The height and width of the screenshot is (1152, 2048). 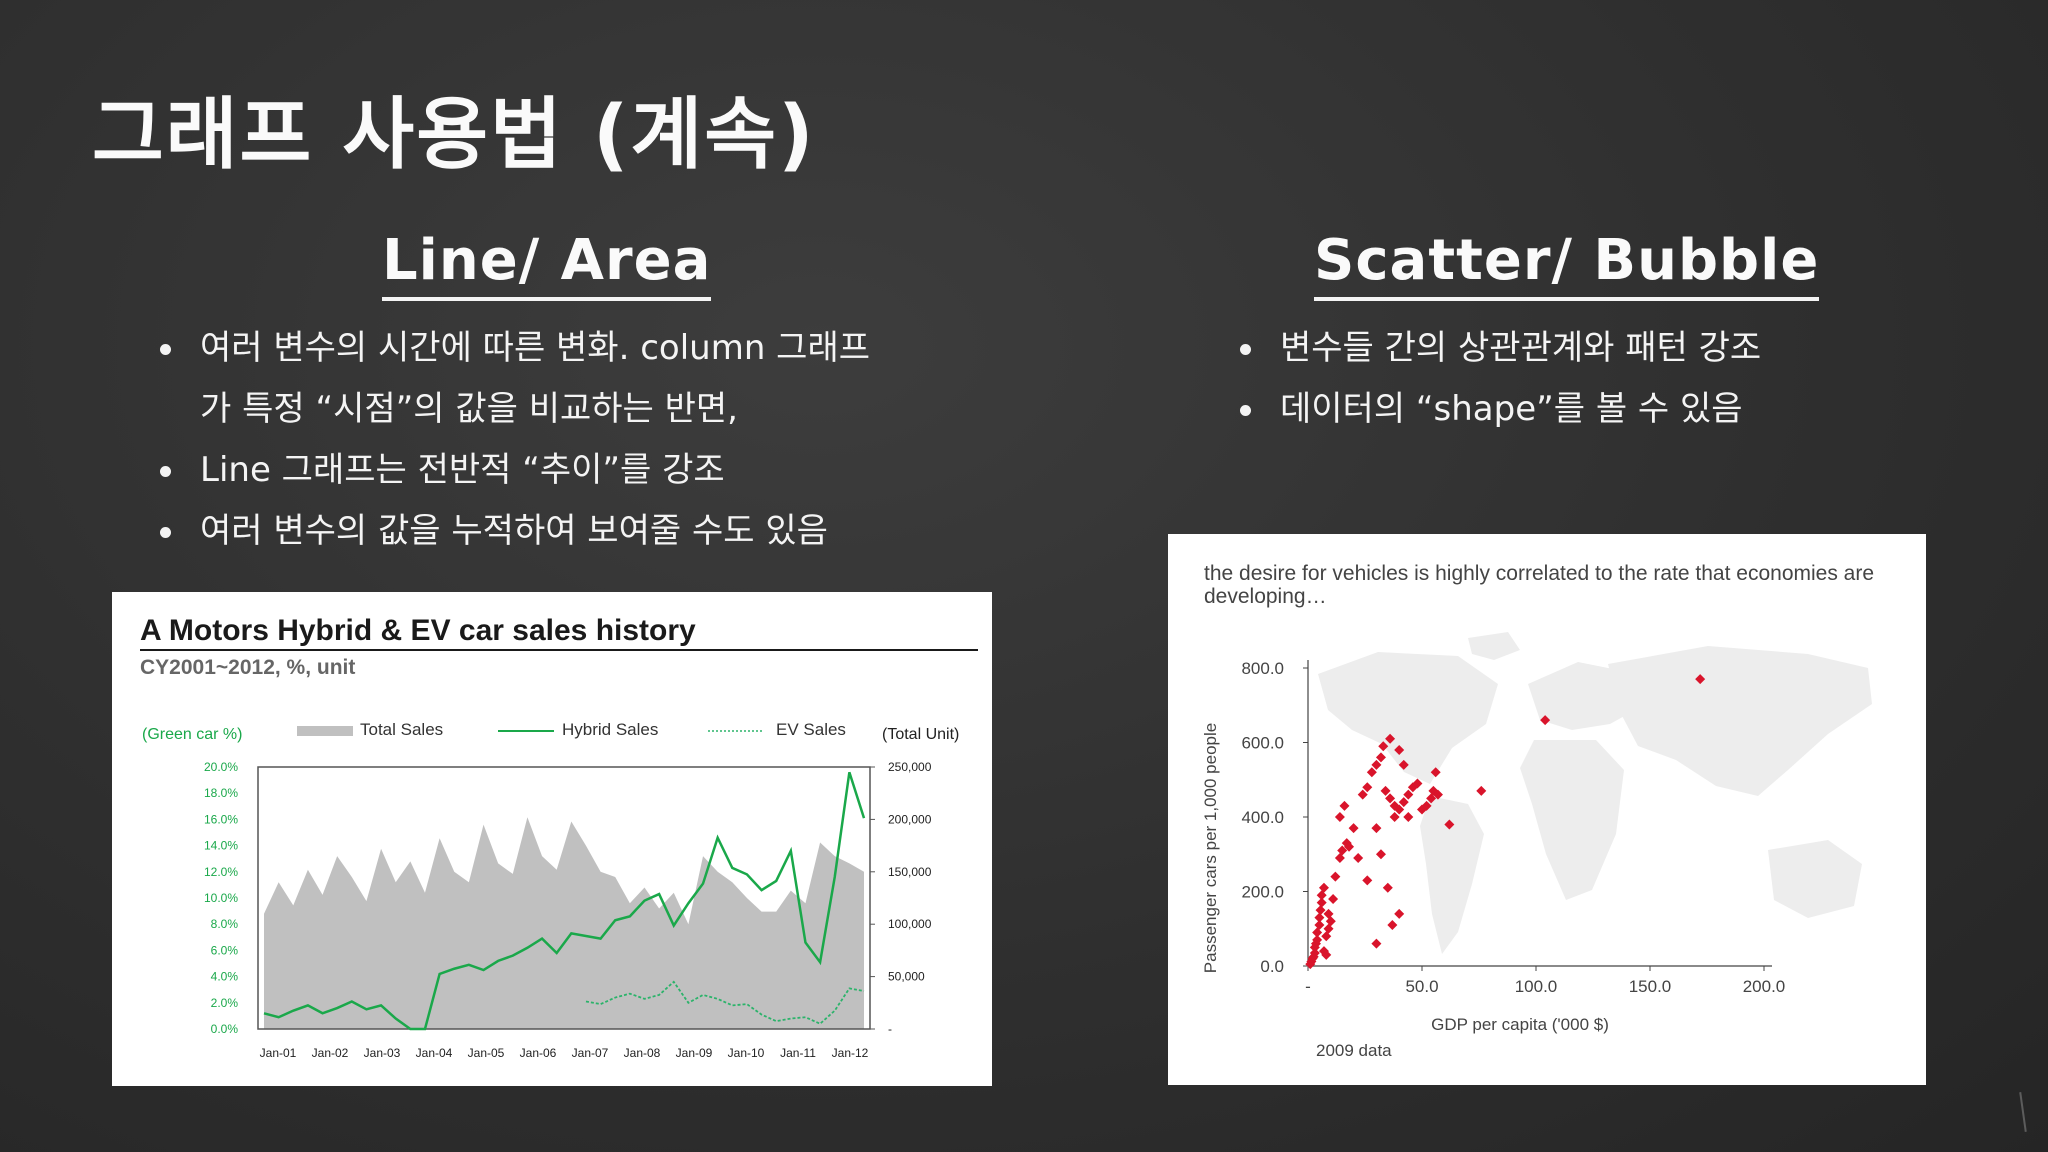 I want to click on chalk-mark, so click(x=2023, y=1112).